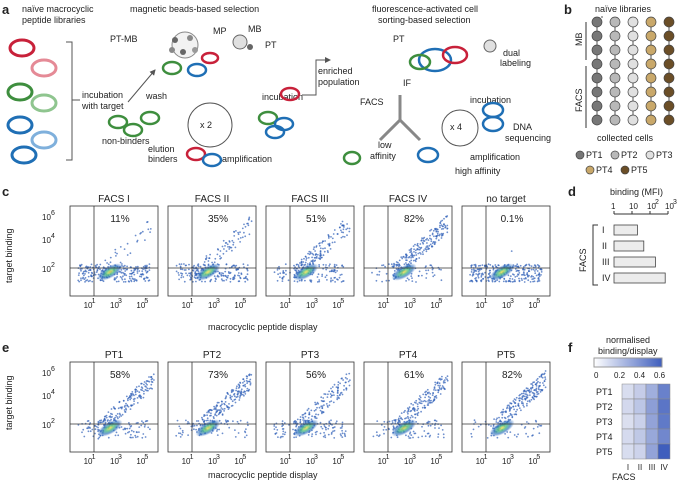  I want to click on d-tick-label: 10, so click(633, 206).